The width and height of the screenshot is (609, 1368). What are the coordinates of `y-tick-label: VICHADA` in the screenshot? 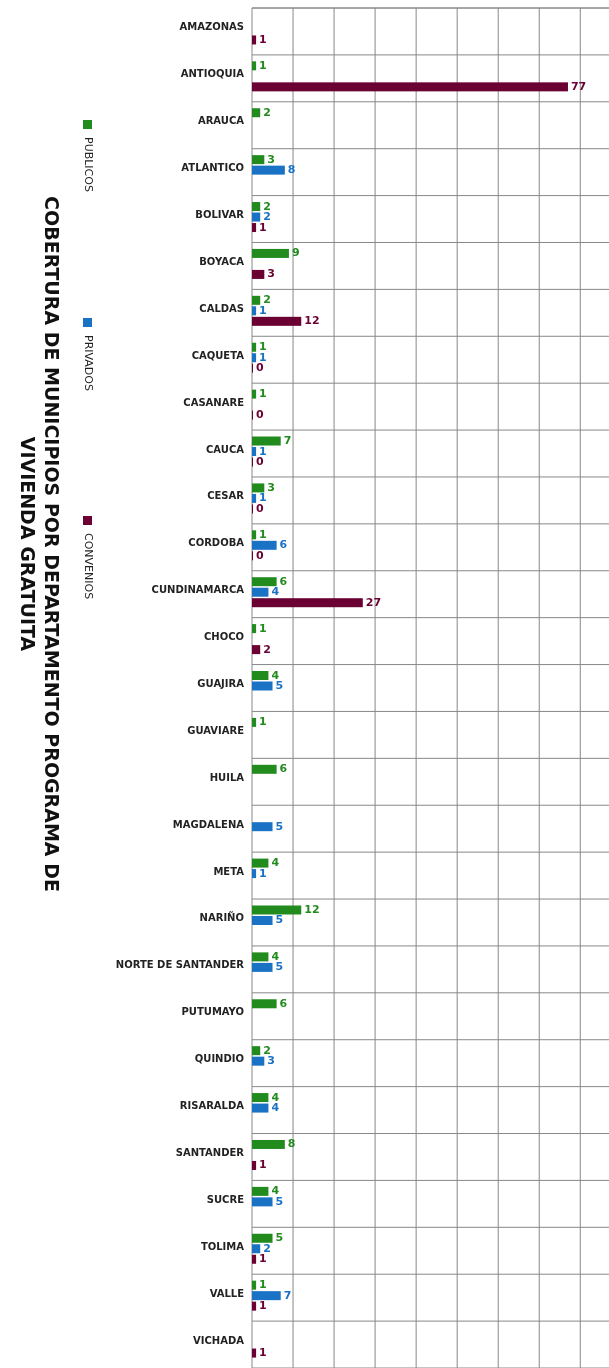 It's located at (219, 1340).